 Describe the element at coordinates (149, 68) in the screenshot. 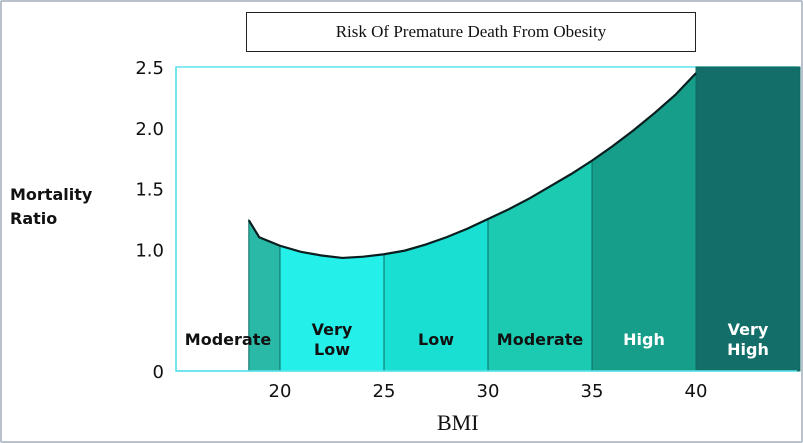

I see `y-tick-label-5: 2.5` at that location.